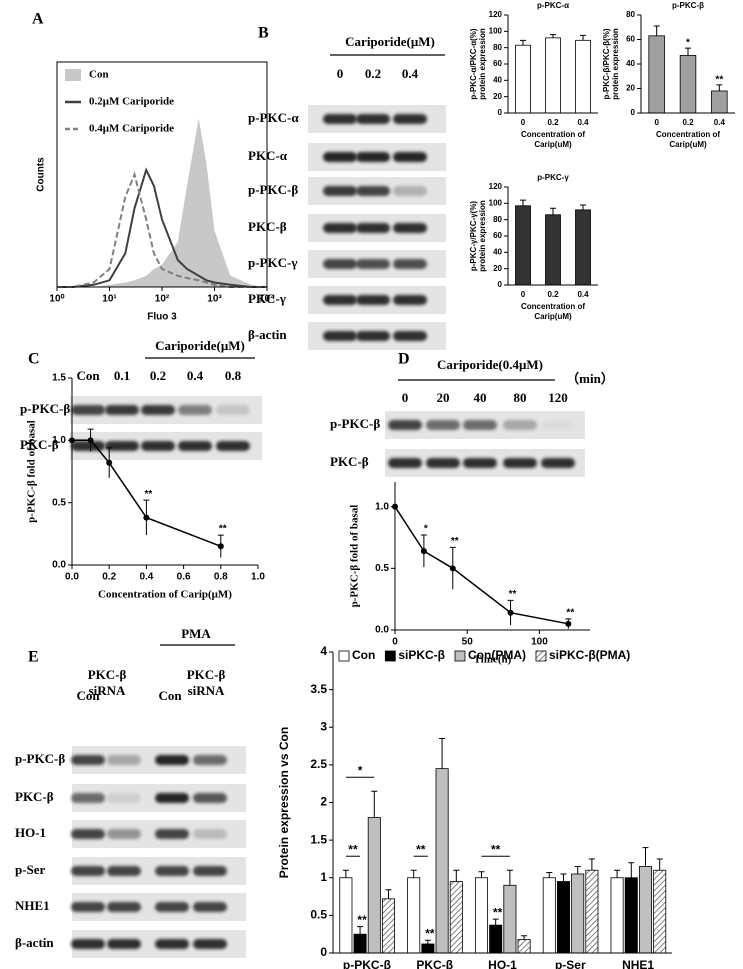 The width and height of the screenshot is (743, 969). Describe the element at coordinates (497, 268) in the screenshot. I see `y-tick-label: 20` at that location.